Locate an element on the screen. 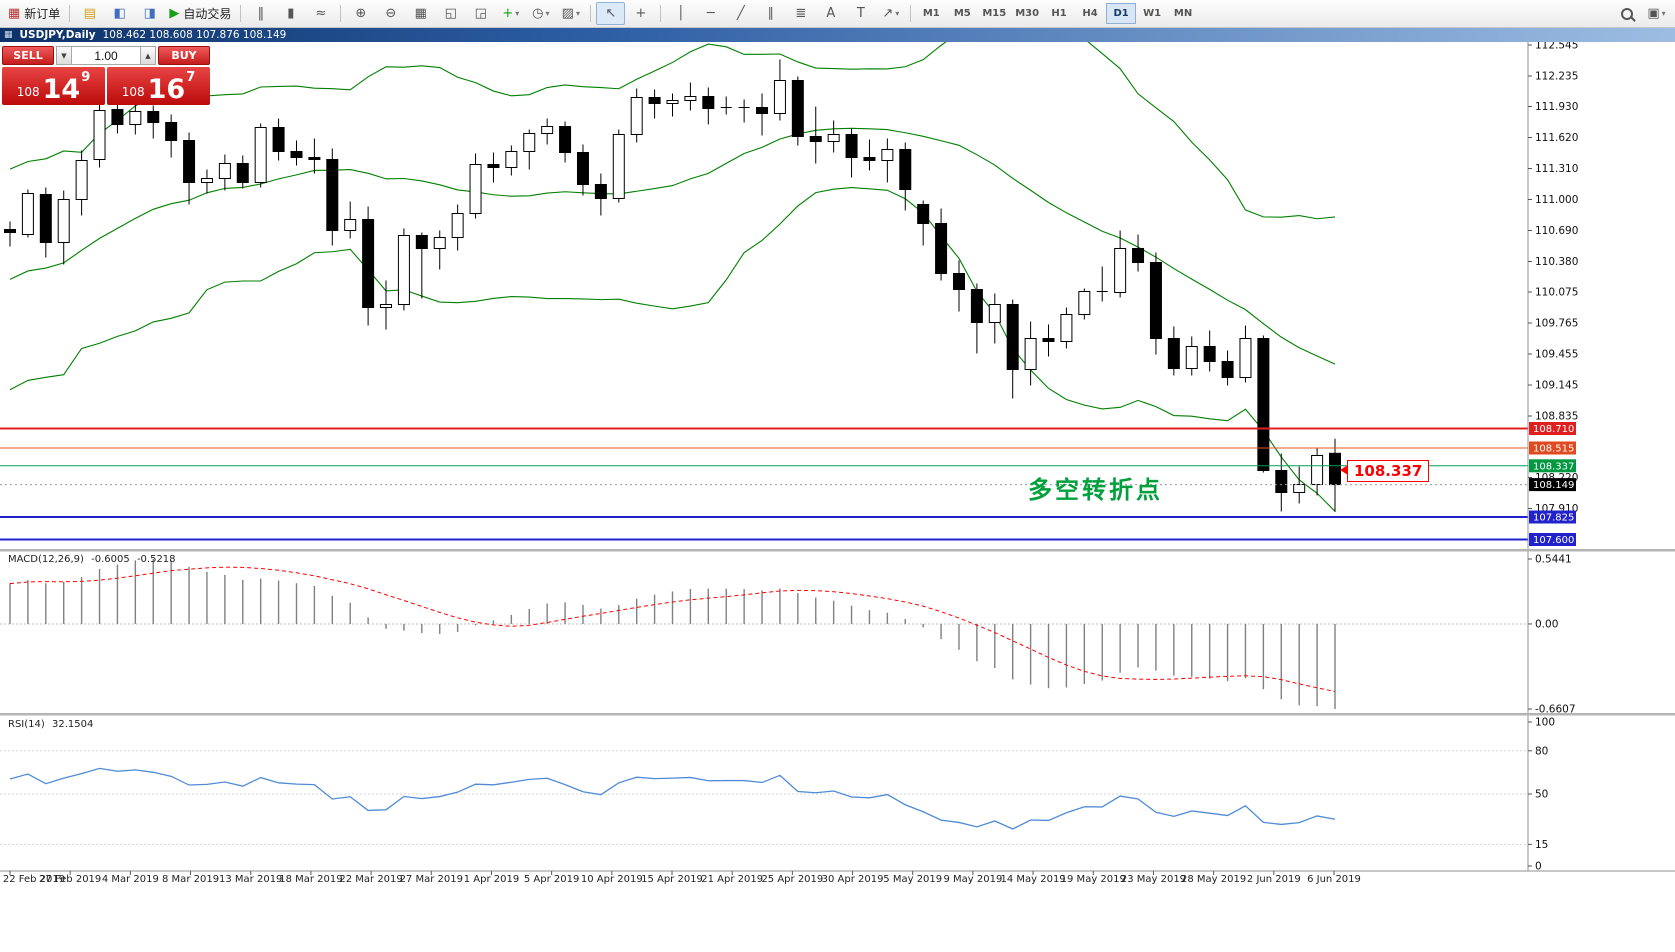  horizontal-line-icon: ─ is located at coordinates (710, 13).